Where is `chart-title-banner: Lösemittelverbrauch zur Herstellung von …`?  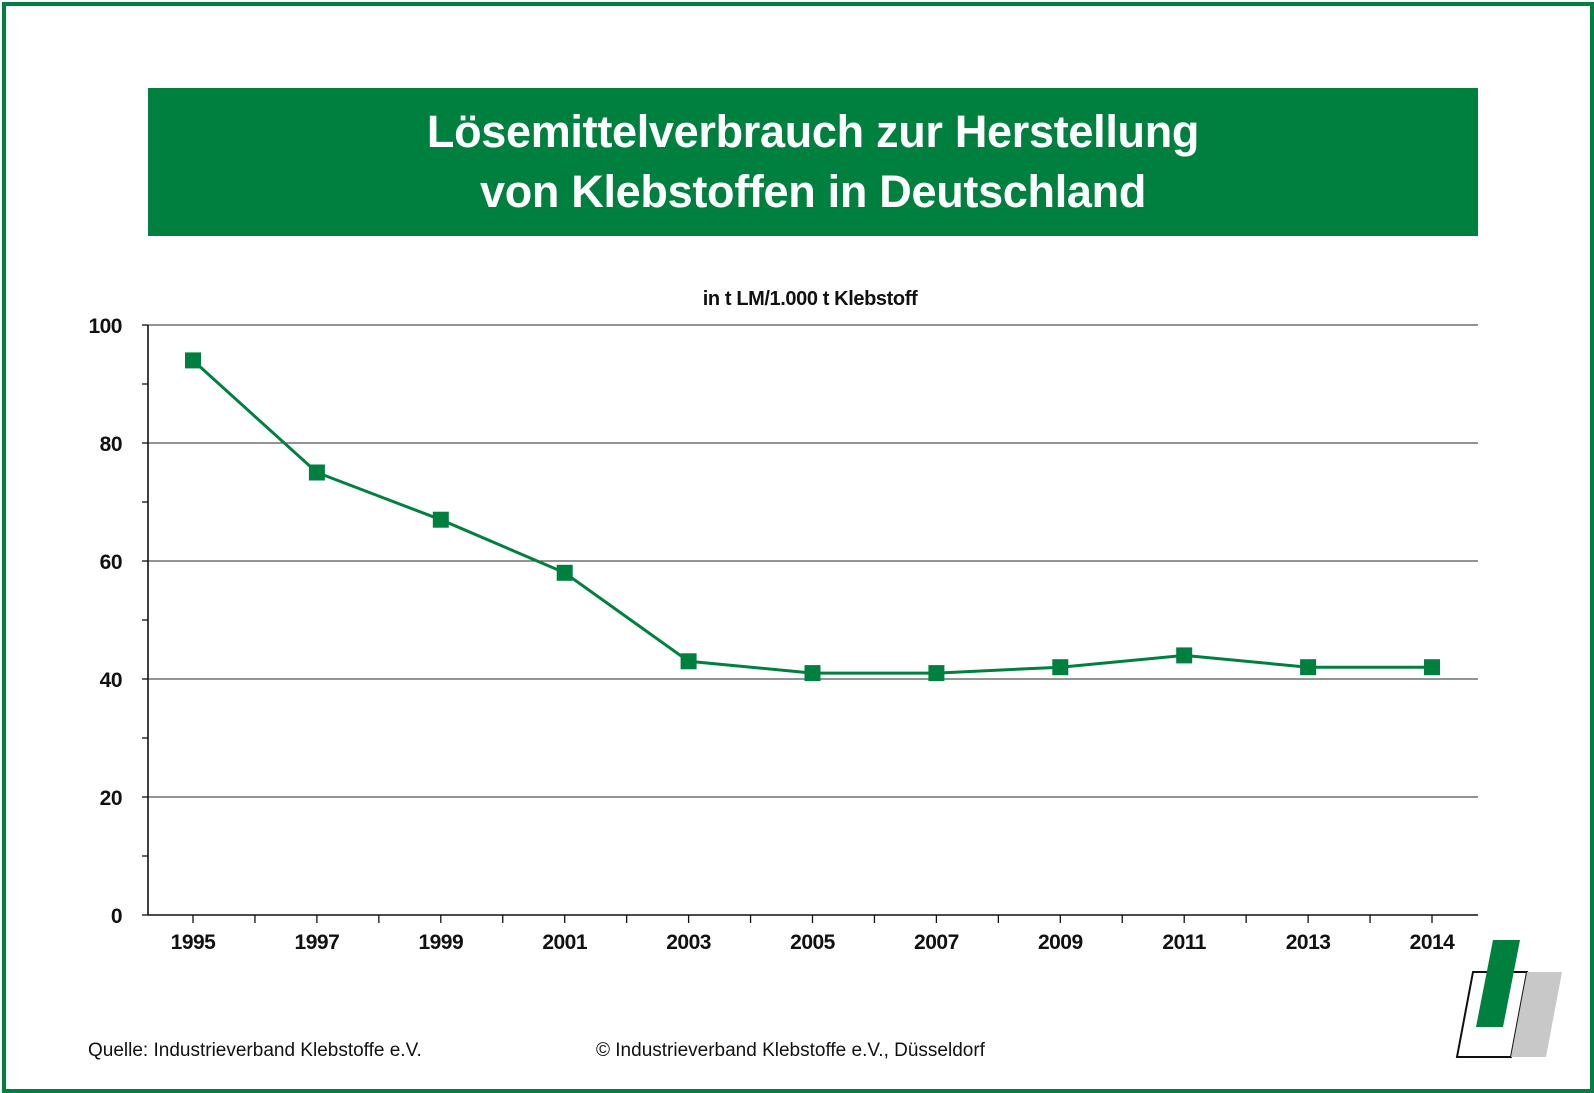 chart-title-banner: Lösemittelverbrauch zur Herstellung von … is located at coordinates (813, 162).